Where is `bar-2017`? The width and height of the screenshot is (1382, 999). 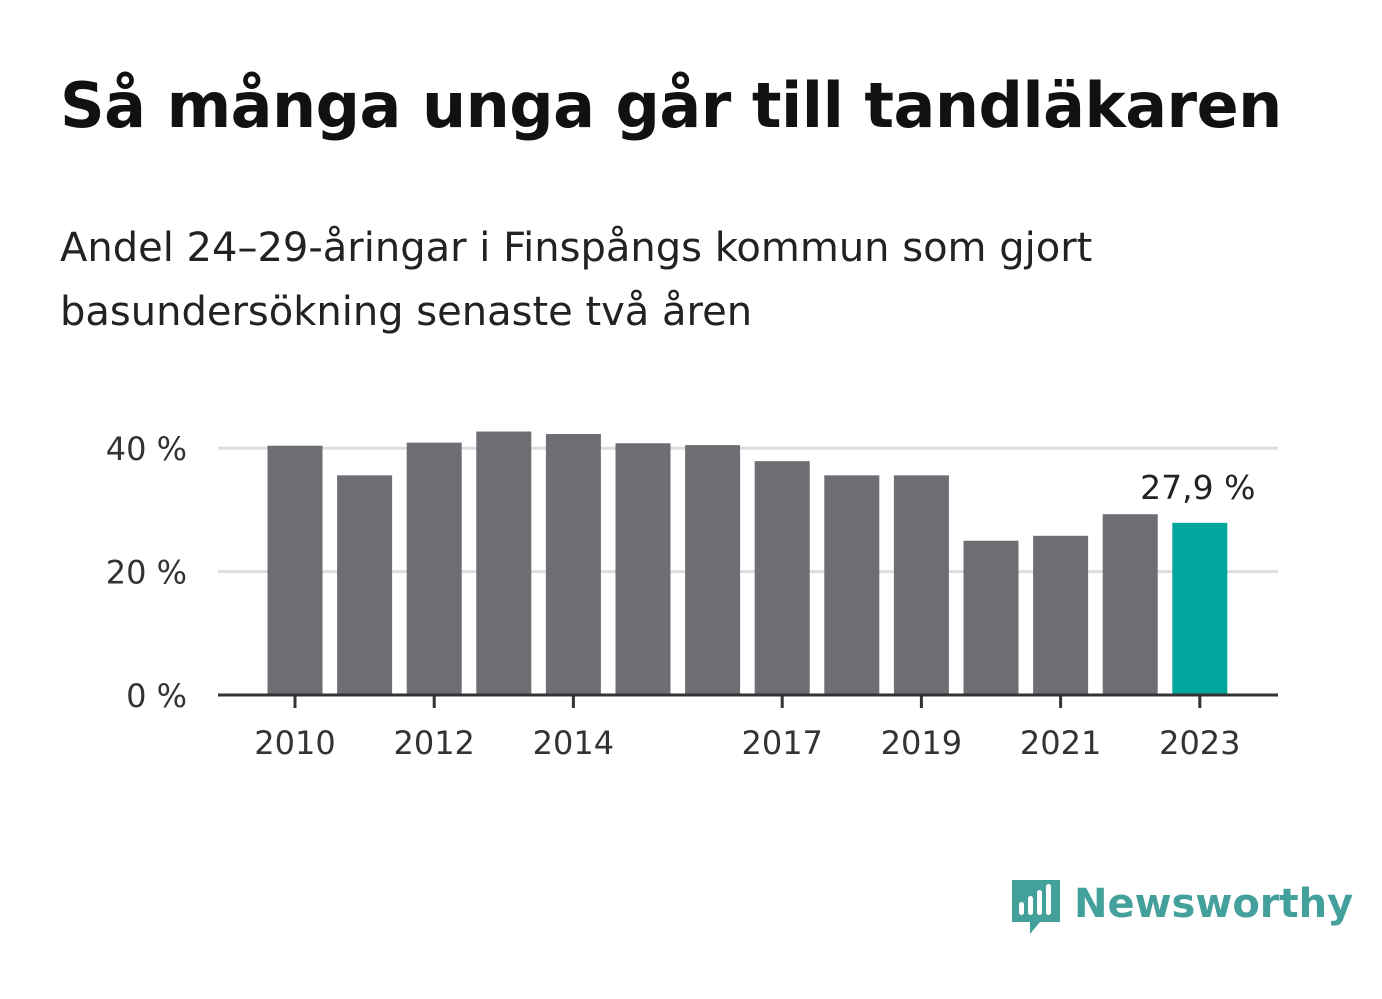
bar-2017 is located at coordinates (782, 578).